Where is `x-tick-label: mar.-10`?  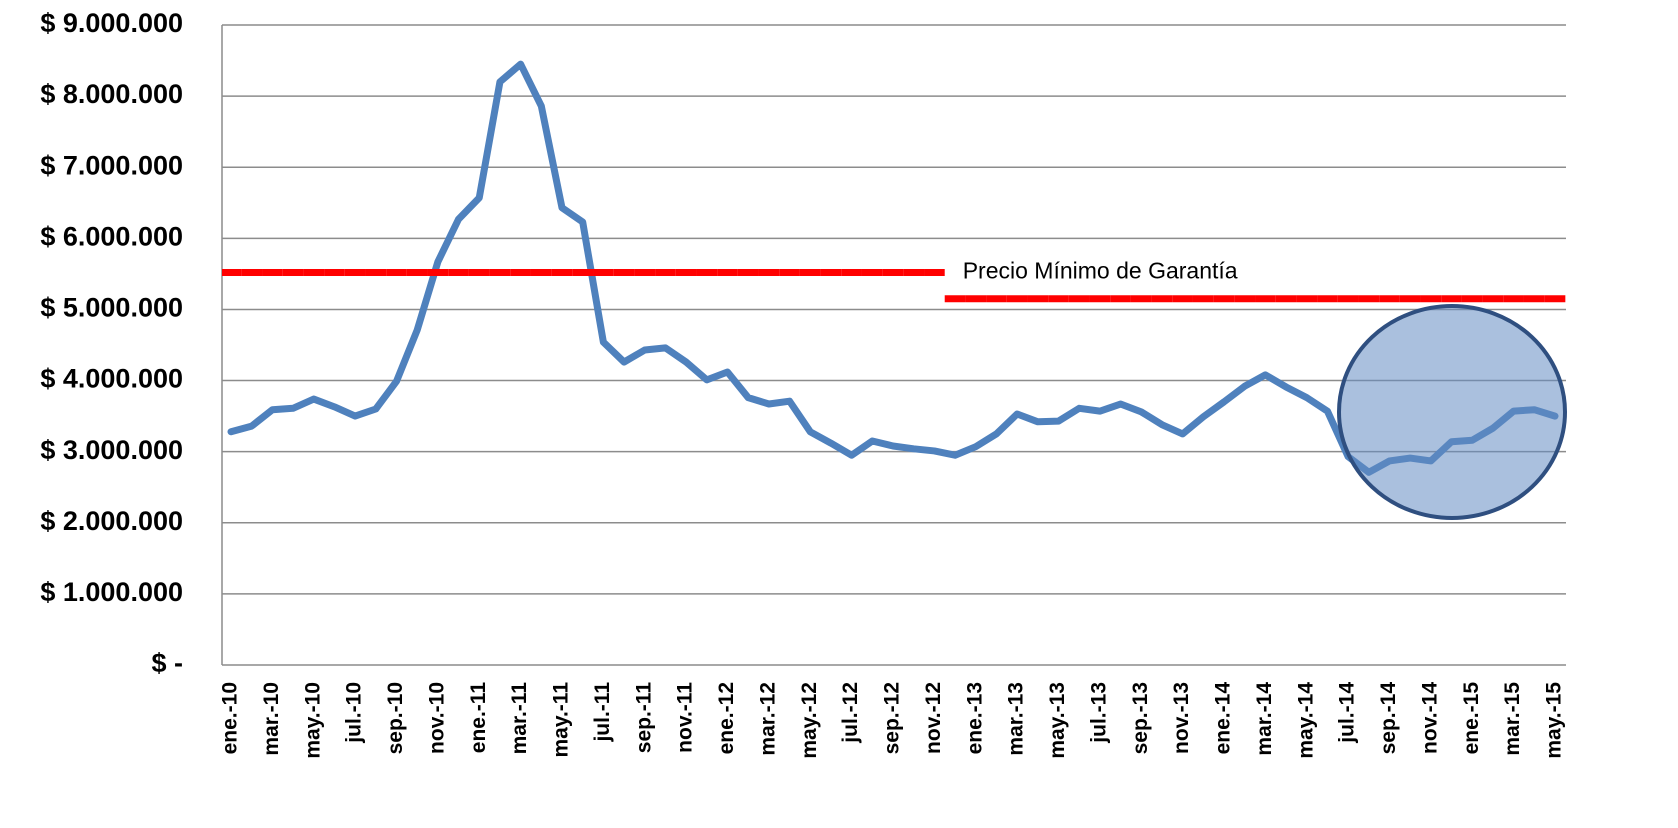 x-tick-label: mar.-10 is located at coordinates (271, 719).